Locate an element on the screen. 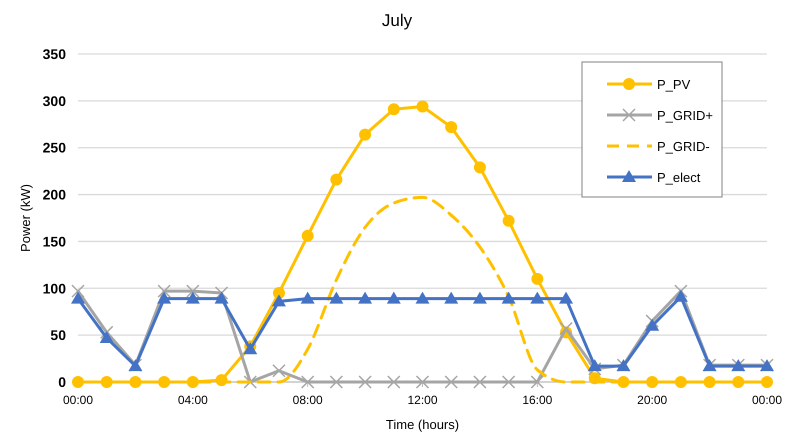  y-tick-label: 250 is located at coordinates (54, 148).